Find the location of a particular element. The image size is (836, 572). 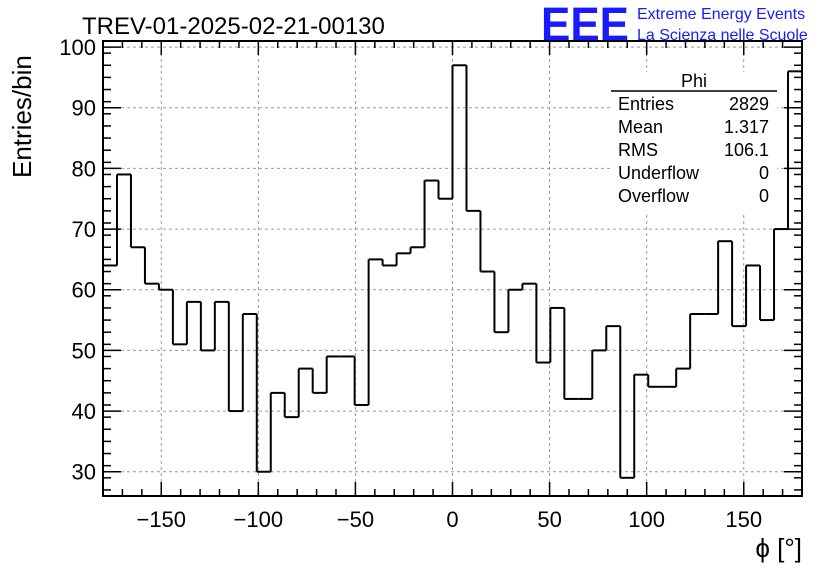

x-tick-label: 100 is located at coordinates (646, 519).